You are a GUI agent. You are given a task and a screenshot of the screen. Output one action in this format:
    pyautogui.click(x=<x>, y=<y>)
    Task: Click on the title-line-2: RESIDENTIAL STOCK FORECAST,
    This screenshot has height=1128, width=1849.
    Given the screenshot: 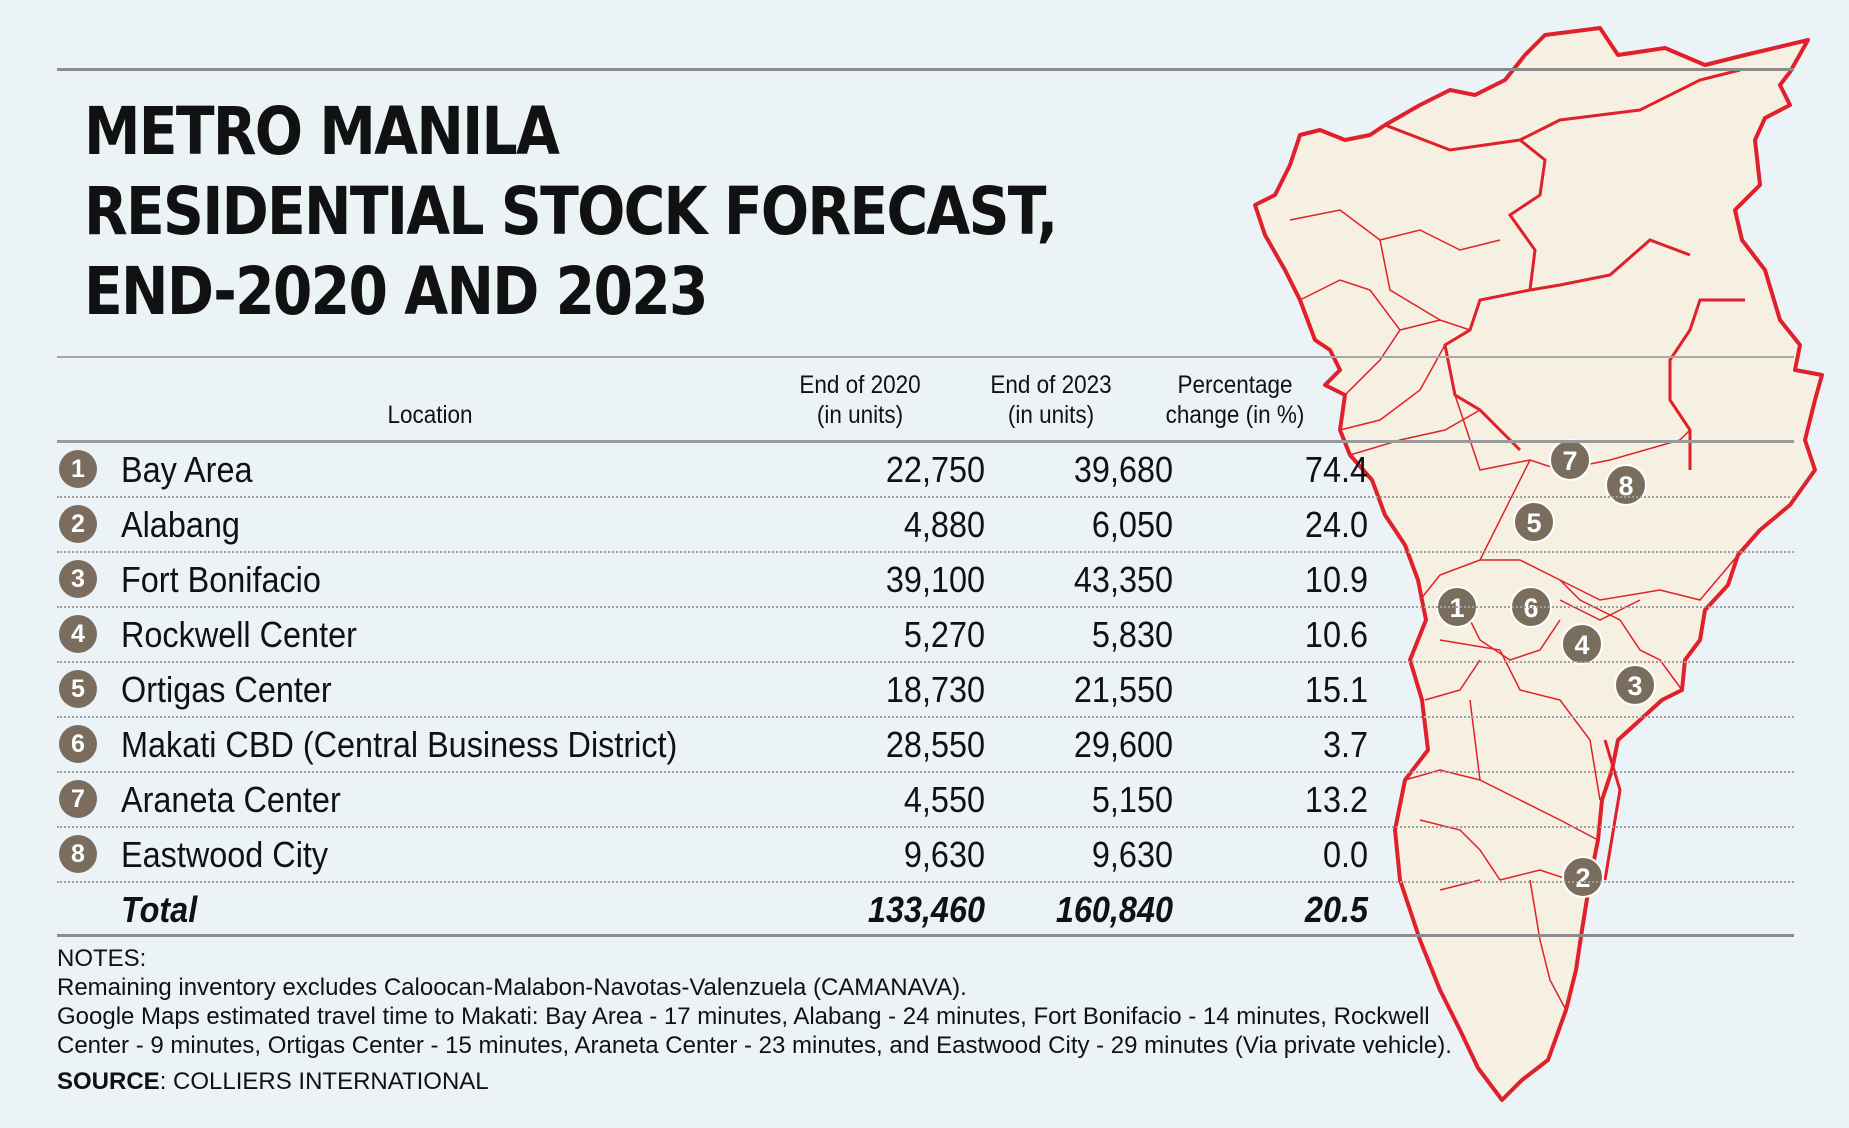 What is the action you would take?
    pyautogui.click(x=571, y=211)
    